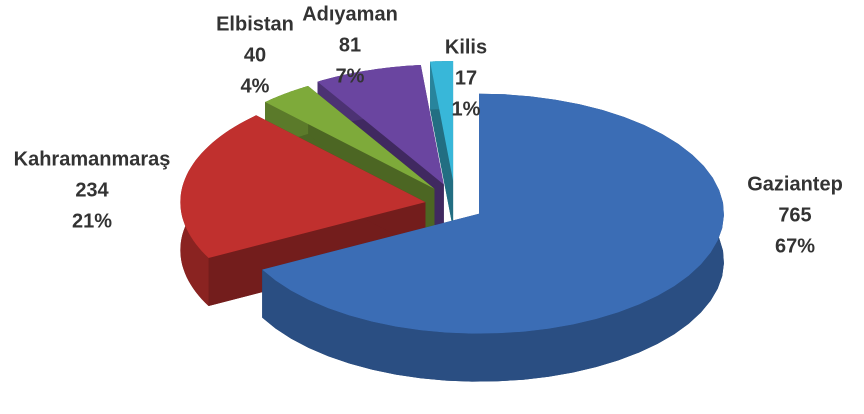 The height and width of the screenshot is (414, 864). Describe the element at coordinates (795, 184) in the screenshot. I see `slice-label: Gaziantep` at that location.